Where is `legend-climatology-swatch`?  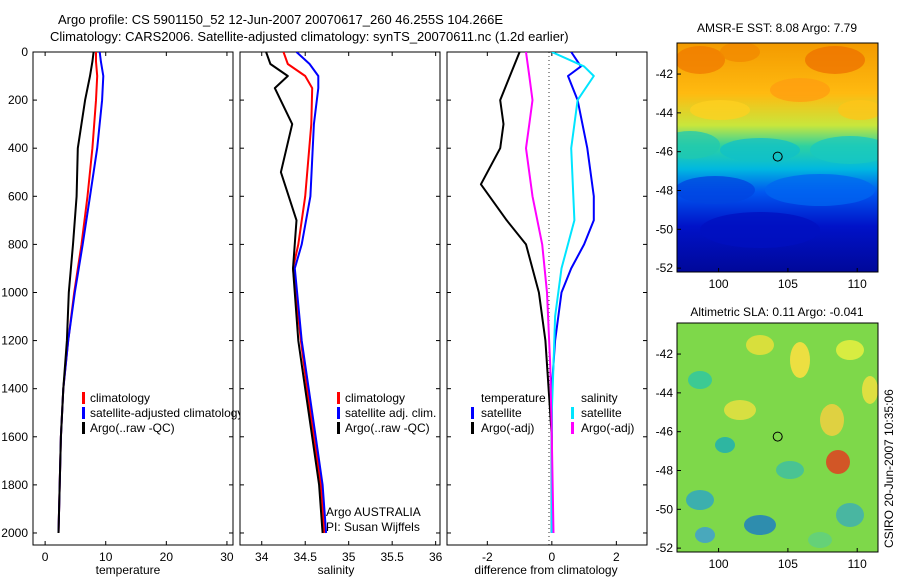 legend-climatology-swatch is located at coordinates (338, 398).